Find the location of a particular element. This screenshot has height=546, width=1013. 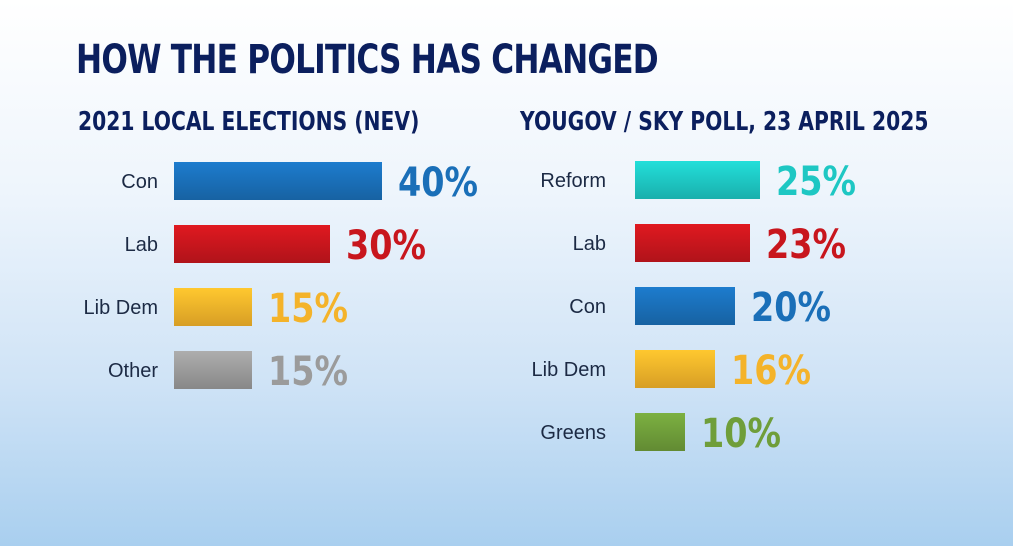

right-chart-title: YOUGOV / SKY POLL, 23 APRIL 2025 is located at coordinates (724, 122).